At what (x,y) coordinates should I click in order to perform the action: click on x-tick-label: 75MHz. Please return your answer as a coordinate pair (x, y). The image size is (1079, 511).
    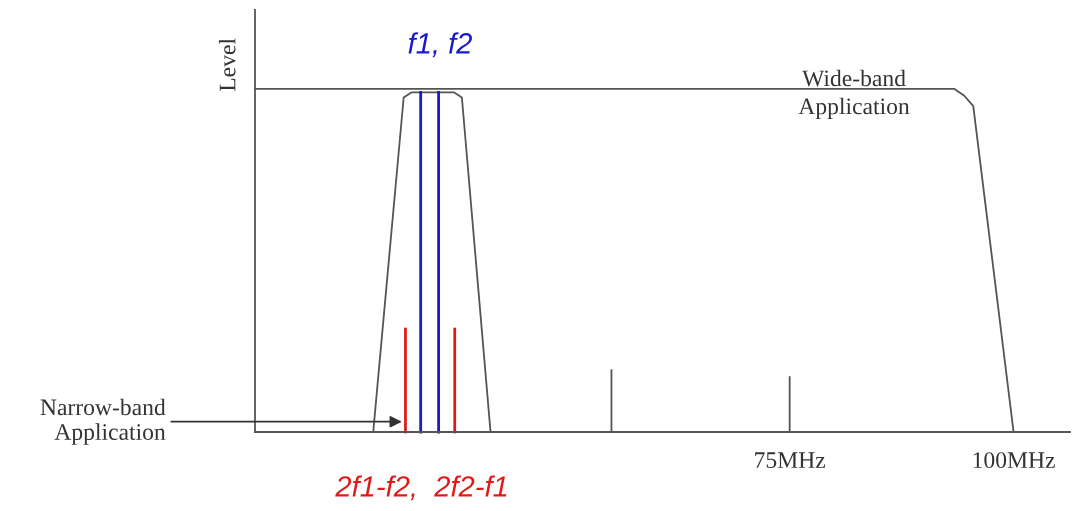
    Looking at the image, I should click on (790, 460).